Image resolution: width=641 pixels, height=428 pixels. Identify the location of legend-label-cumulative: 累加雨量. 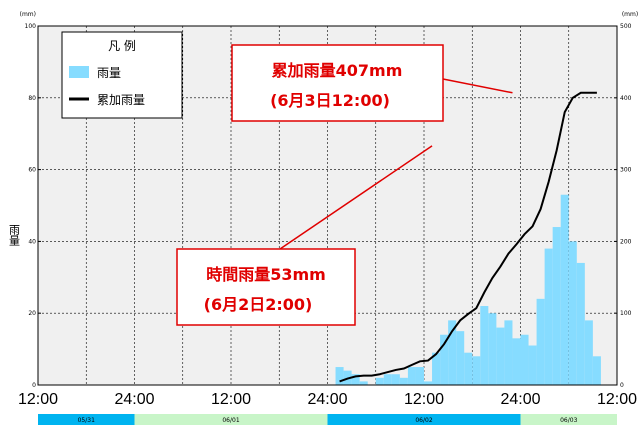
(121, 100).